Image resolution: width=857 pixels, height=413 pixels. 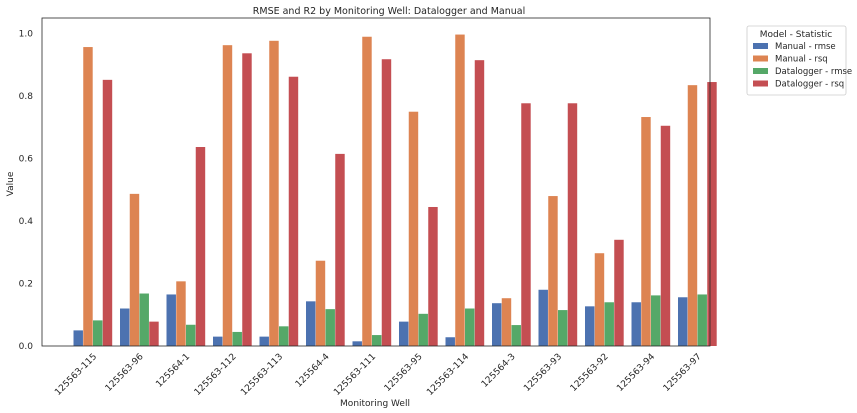 I want to click on bar-125564-3-manual-rmse, so click(x=497, y=324).